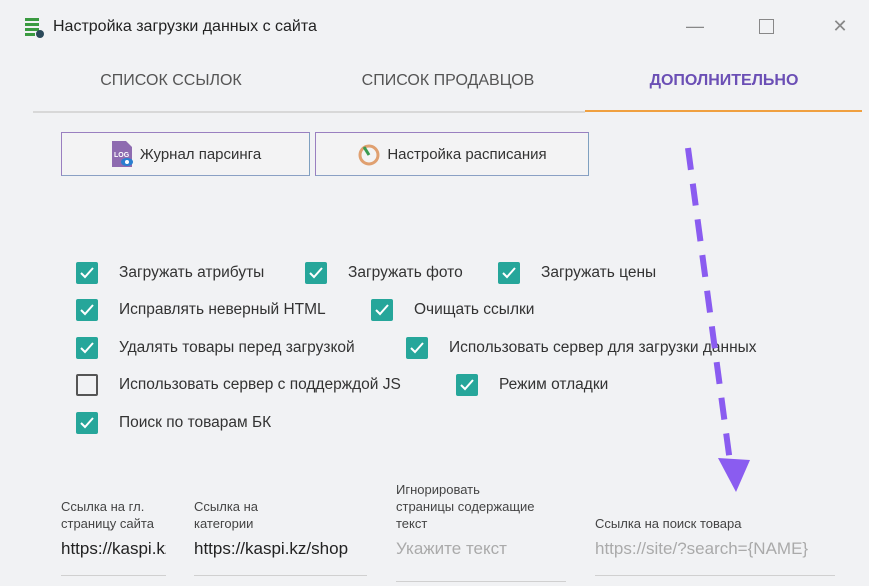  I want to click on close-button: ✕, so click(840, 26).